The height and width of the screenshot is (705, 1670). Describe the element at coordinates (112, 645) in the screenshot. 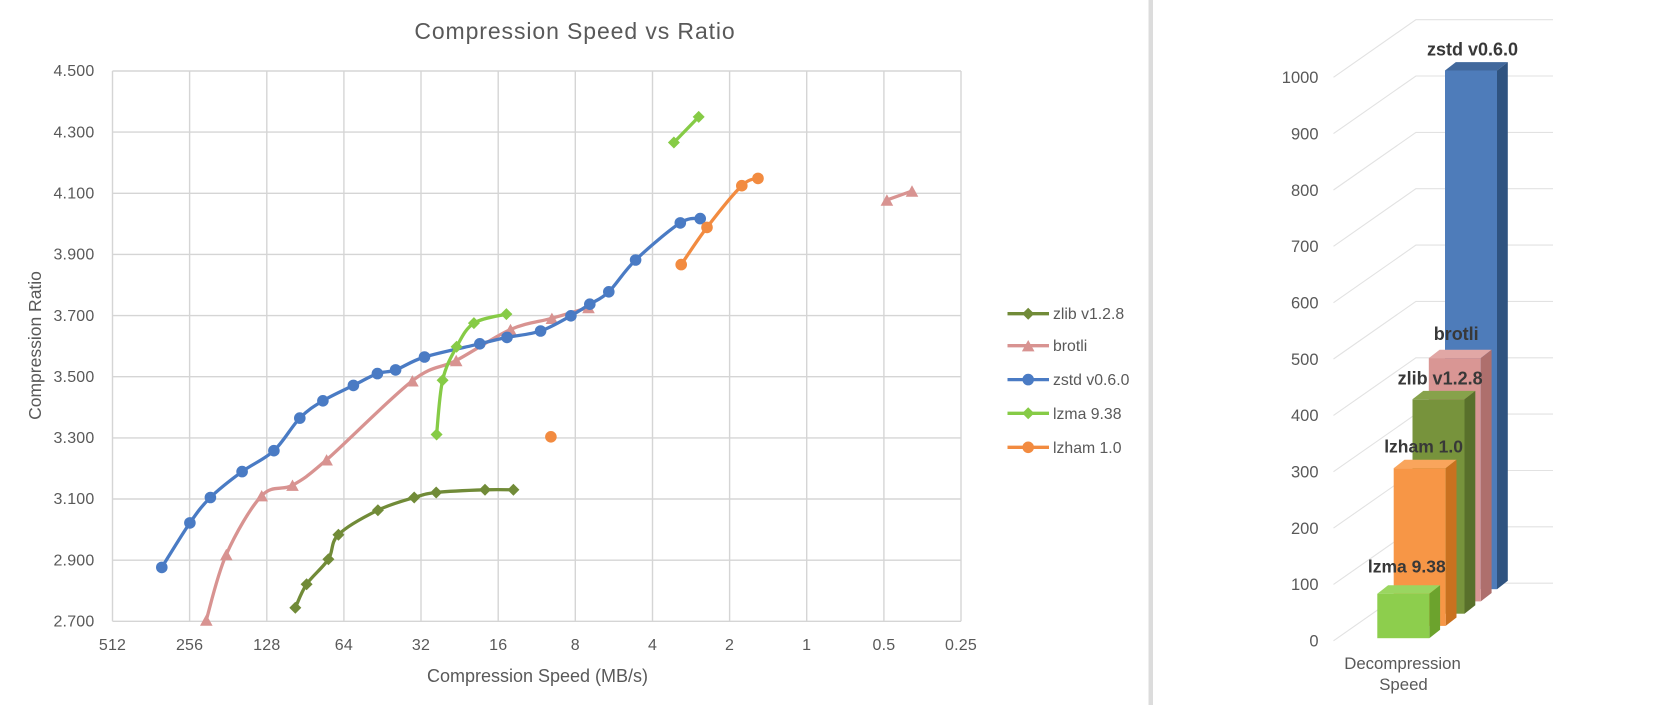

I see `svg-text: 512` at that location.